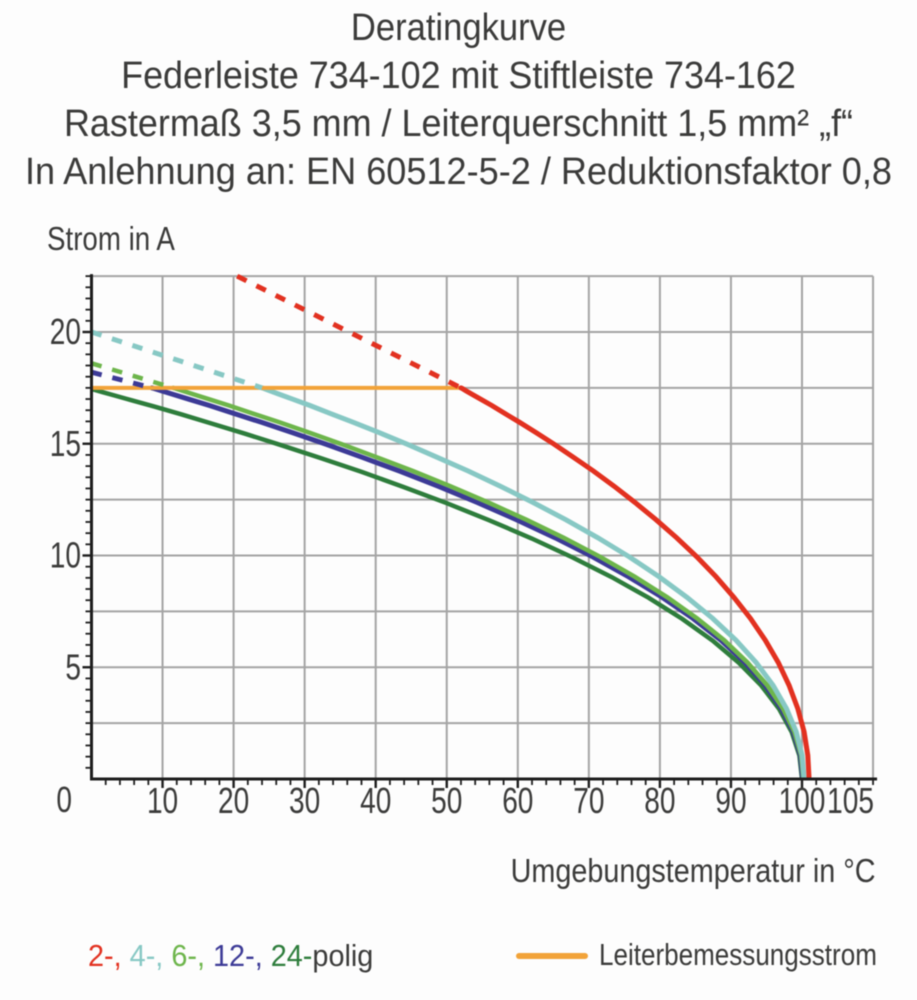 This screenshot has width=917, height=1000. What do you see at coordinates (291, 955) in the screenshot?
I see `legend-pole-24: 24-` at bounding box center [291, 955].